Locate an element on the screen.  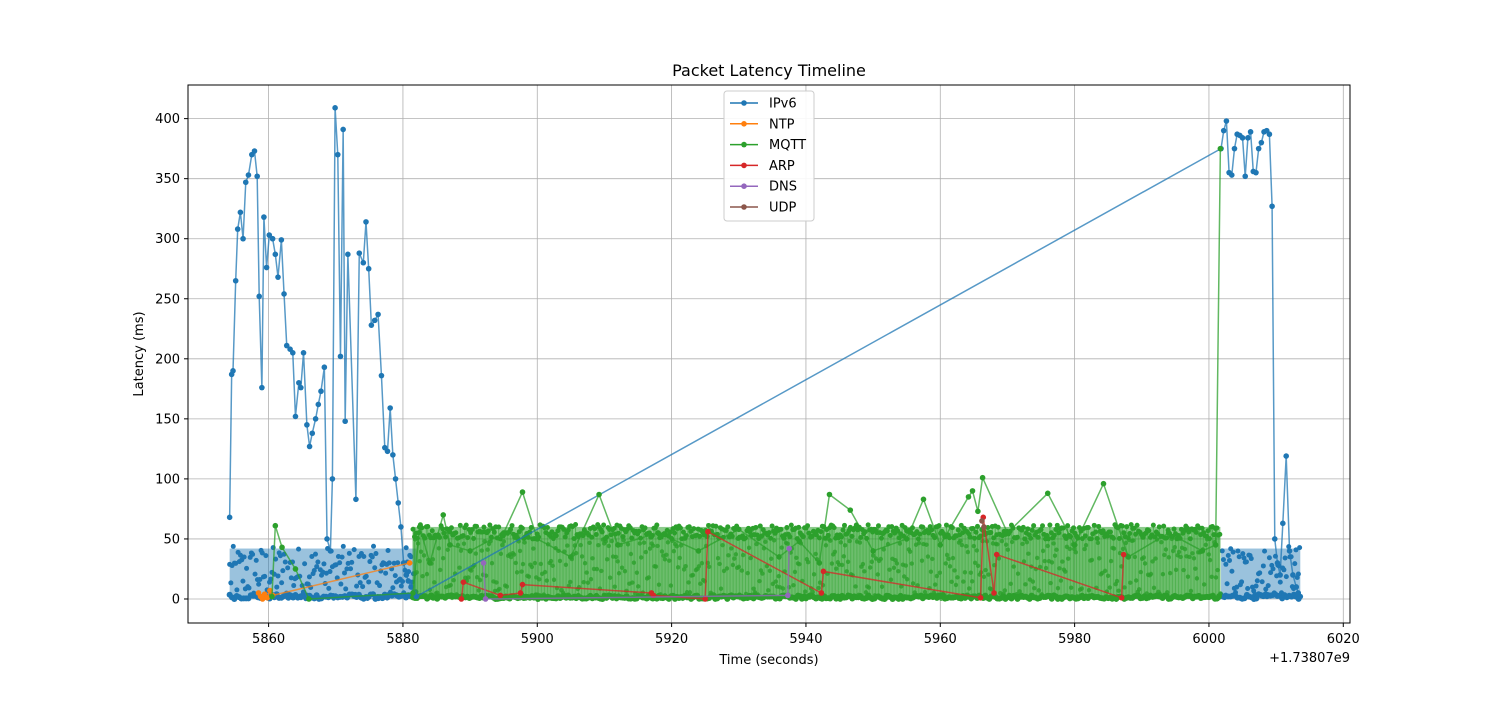
data-point-arp is located at coordinates (463, 582).